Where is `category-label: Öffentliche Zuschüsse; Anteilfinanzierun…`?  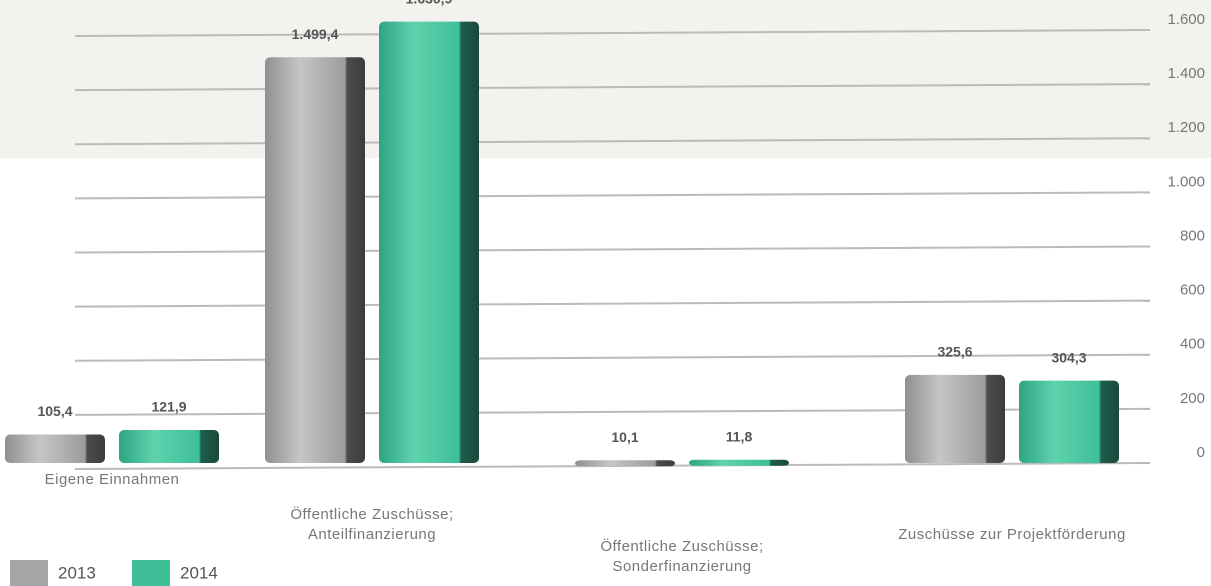
category-label: Öffentliche Zuschüsse; Anteilfinanzierun… is located at coordinates (372, 524).